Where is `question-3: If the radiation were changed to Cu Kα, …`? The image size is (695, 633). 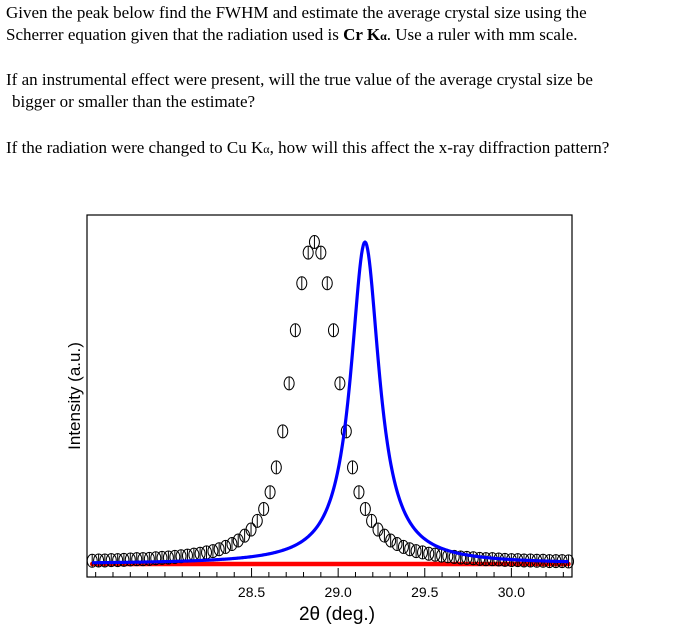
question-3: If the radiation were changed to Cu Kα, … is located at coordinates (350, 148).